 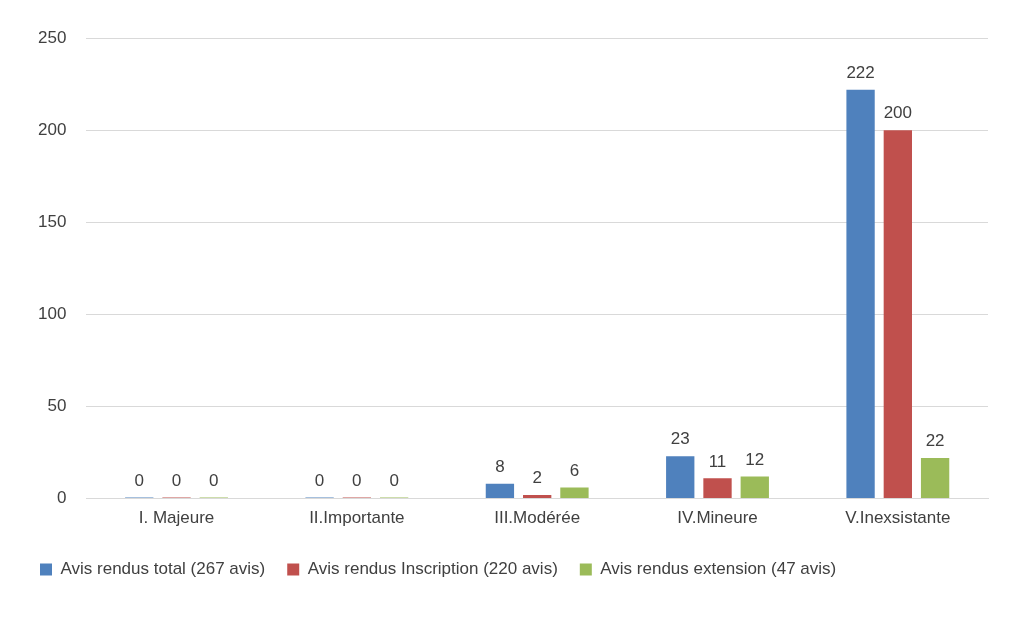 What do you see at coordinates (755, 459) in the screenshot?
I see `data-label: 12` at bounding box center [755, 459].